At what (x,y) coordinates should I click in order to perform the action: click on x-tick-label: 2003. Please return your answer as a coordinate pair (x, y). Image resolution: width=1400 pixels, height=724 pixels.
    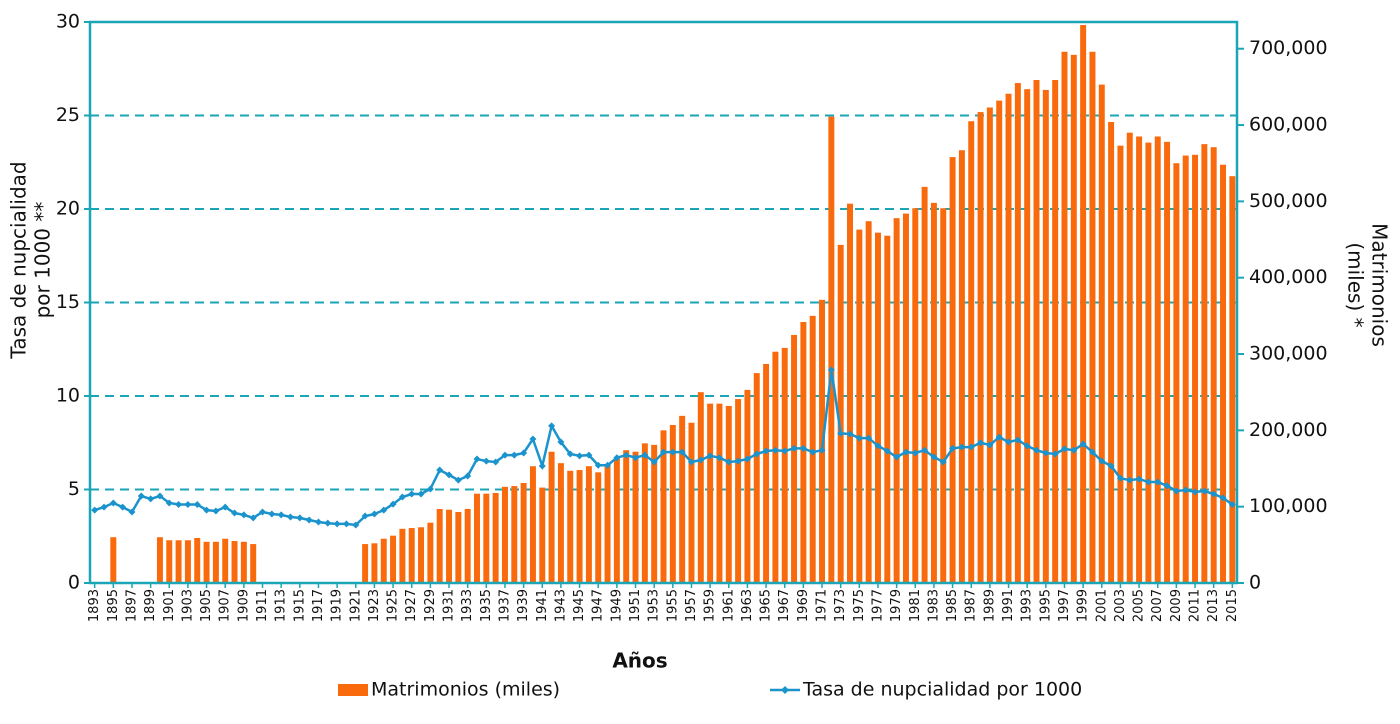
    Looking at the image, I should click on (1120, 605).